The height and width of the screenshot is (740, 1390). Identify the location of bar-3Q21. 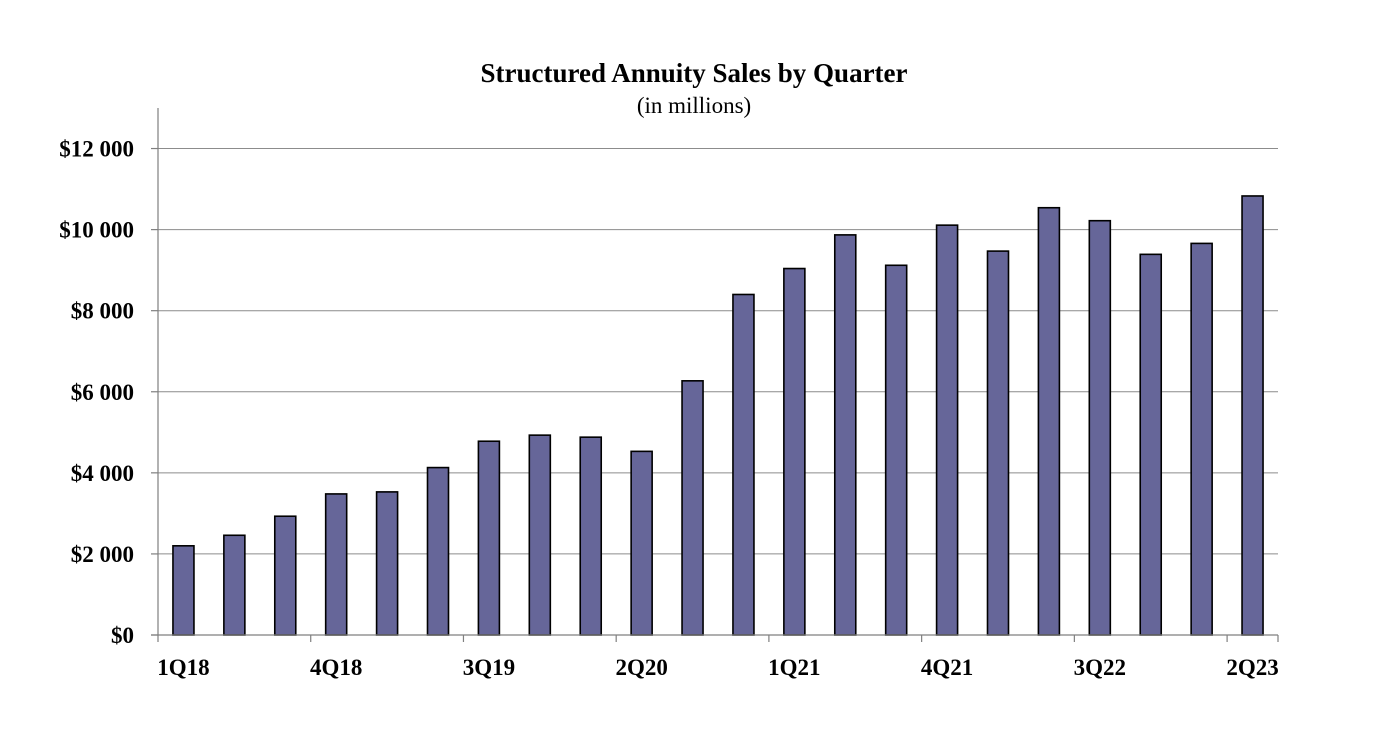
(896, 450).